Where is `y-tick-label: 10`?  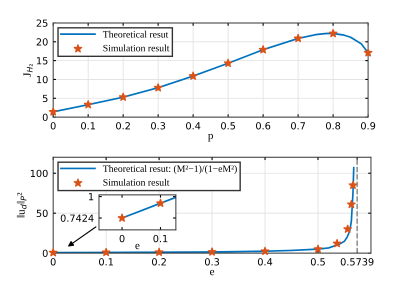
y-tick-label: 10 is located at coordinates (42, 80).